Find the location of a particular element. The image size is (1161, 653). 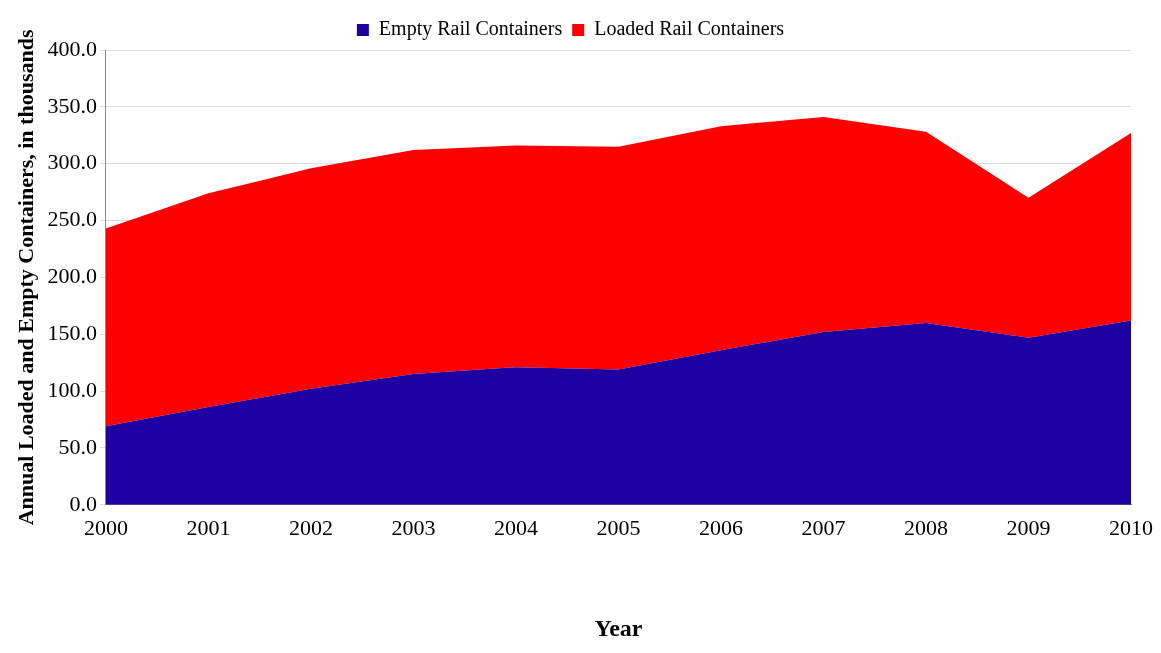

y-tick-label: 100.0 is located at coordinates (72, 389).